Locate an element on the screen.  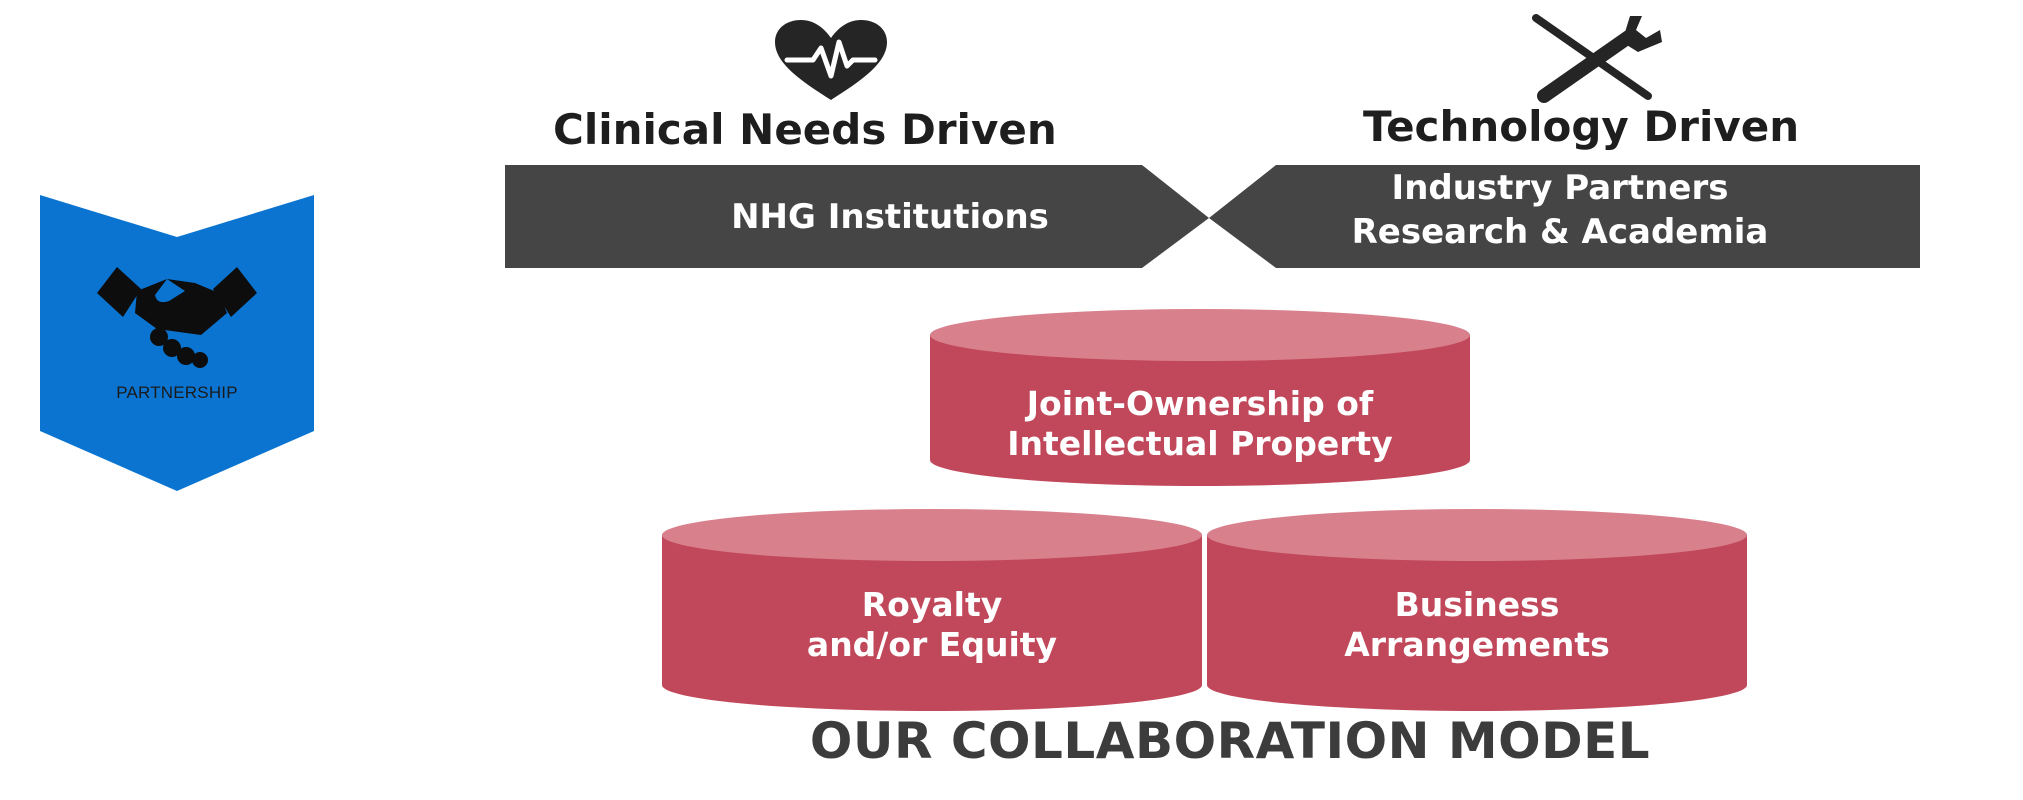
arrangements-line: Arrangements is located at coordinates (1477, 644).